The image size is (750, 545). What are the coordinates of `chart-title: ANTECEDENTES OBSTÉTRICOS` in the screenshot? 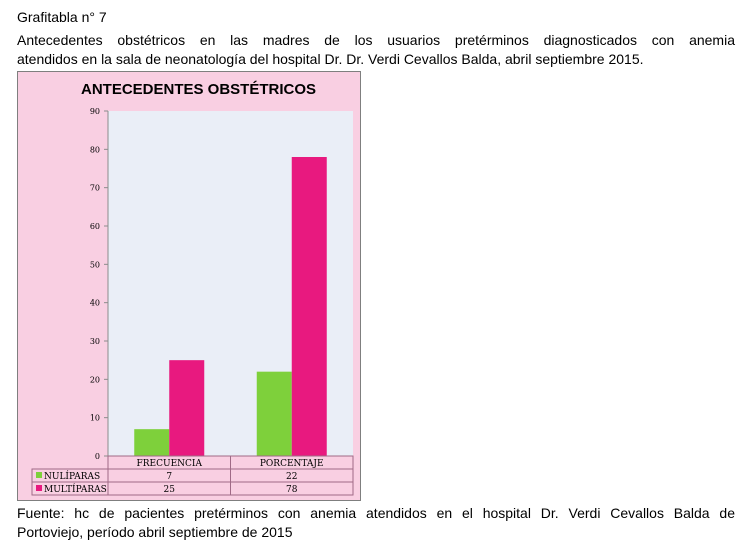 It's located at (198, 89).